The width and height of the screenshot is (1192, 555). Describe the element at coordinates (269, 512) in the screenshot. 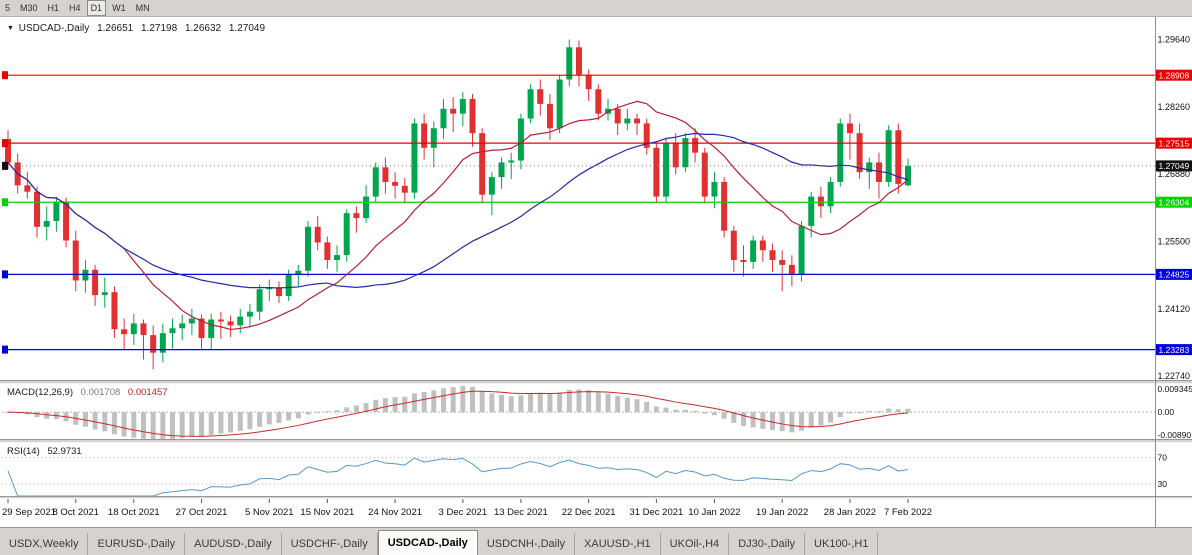

I see `svg-text: 5 Nov 2021` at that location.